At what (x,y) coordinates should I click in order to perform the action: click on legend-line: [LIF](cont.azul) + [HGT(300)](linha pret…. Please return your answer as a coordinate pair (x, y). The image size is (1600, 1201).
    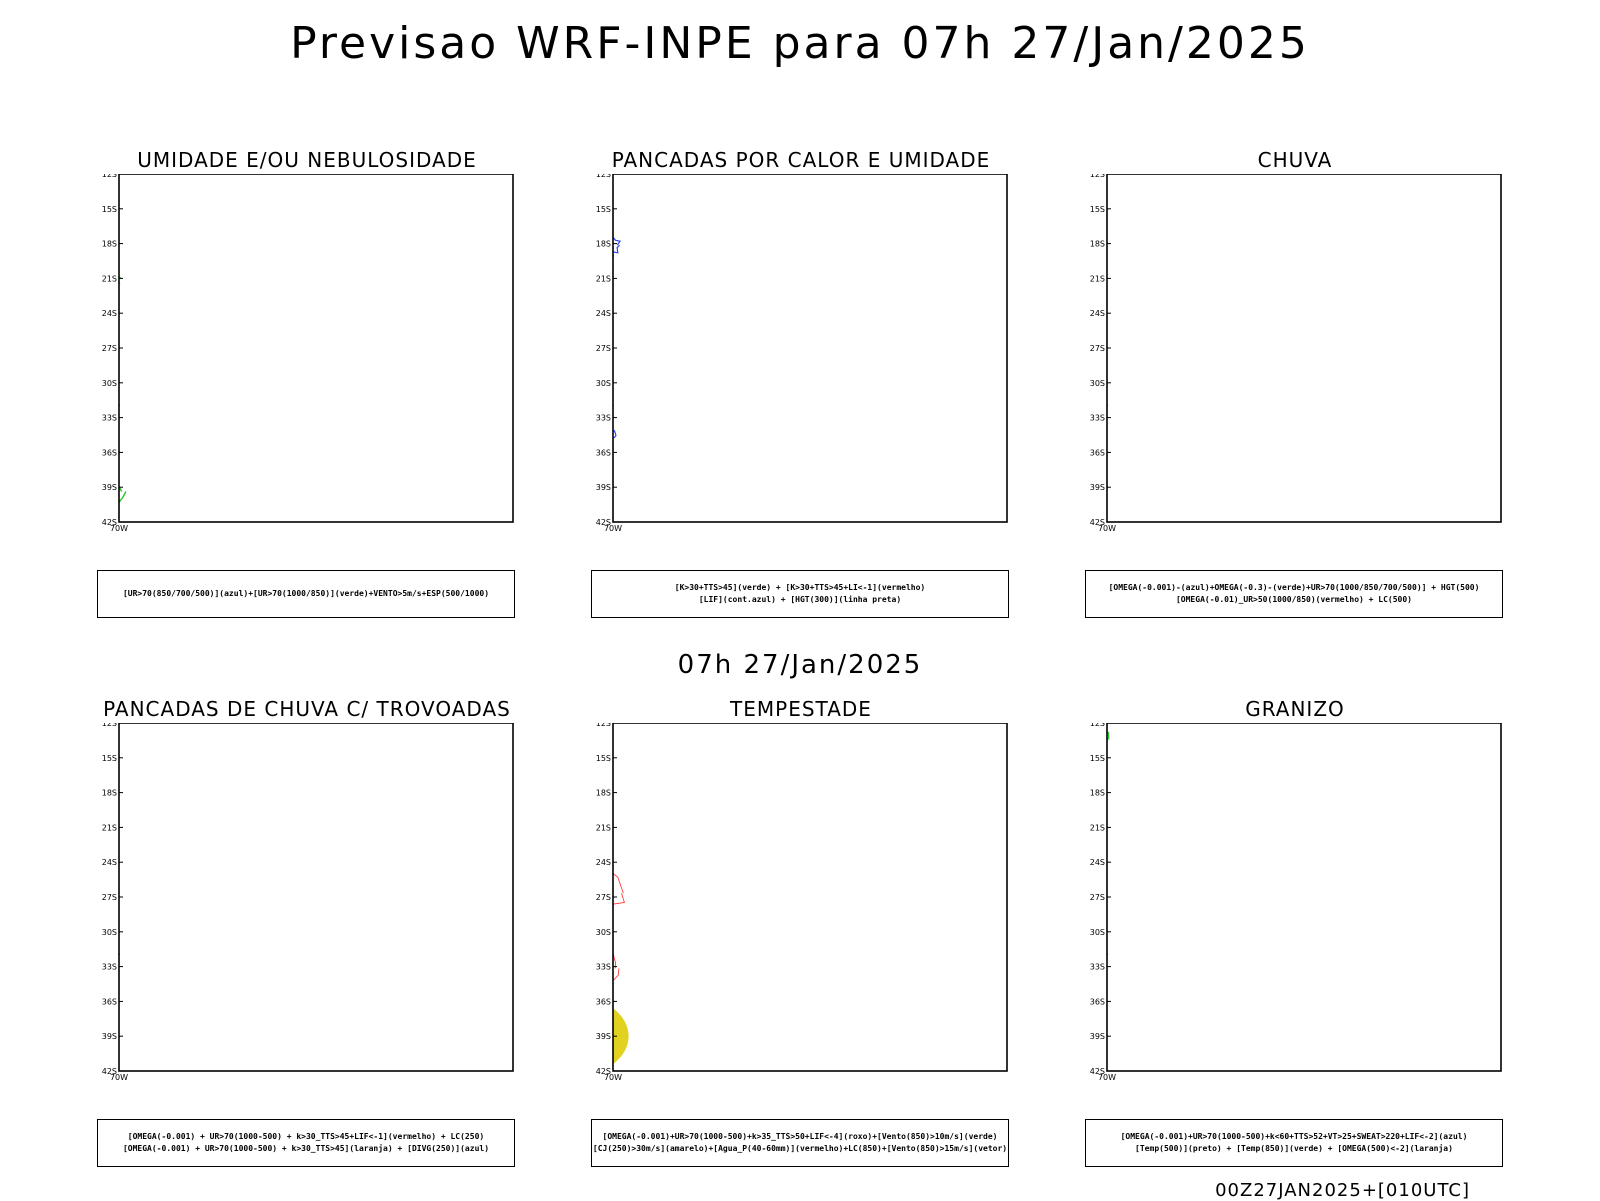
    Looking at the image, I should click on (800, 600).